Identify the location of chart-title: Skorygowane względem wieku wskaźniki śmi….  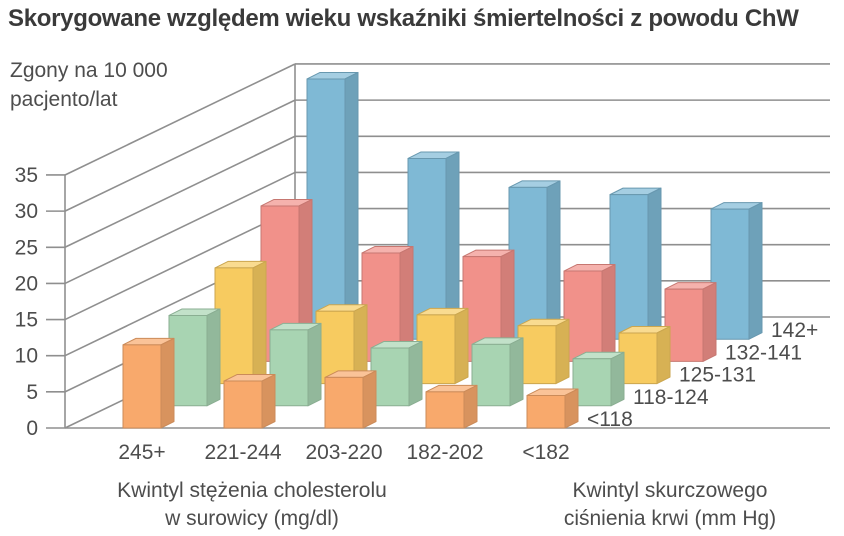
(403, 18).